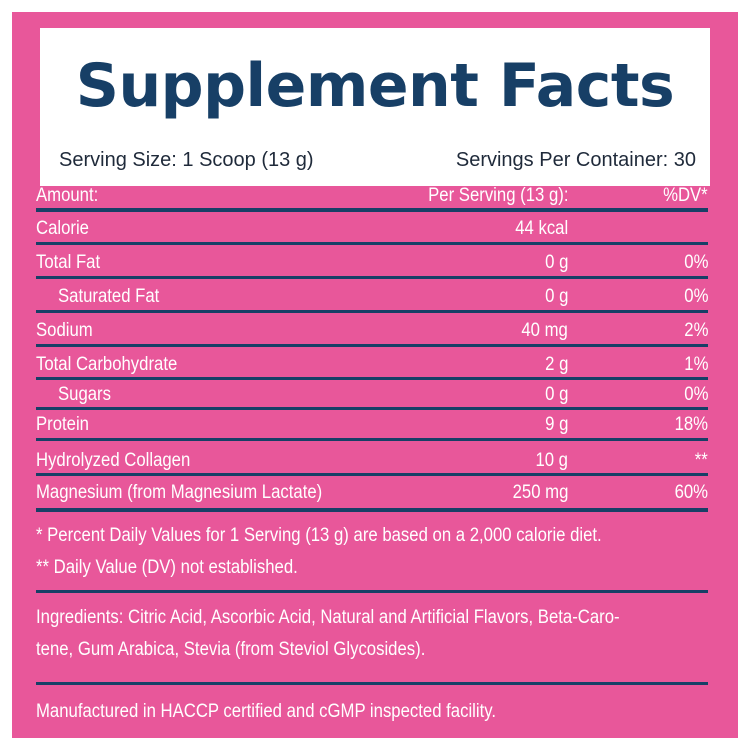  What do you see at coordinates (551, 460) in the screenshot?
I see `nutrient-amount: 10 g` at bounding box center [551, 460].